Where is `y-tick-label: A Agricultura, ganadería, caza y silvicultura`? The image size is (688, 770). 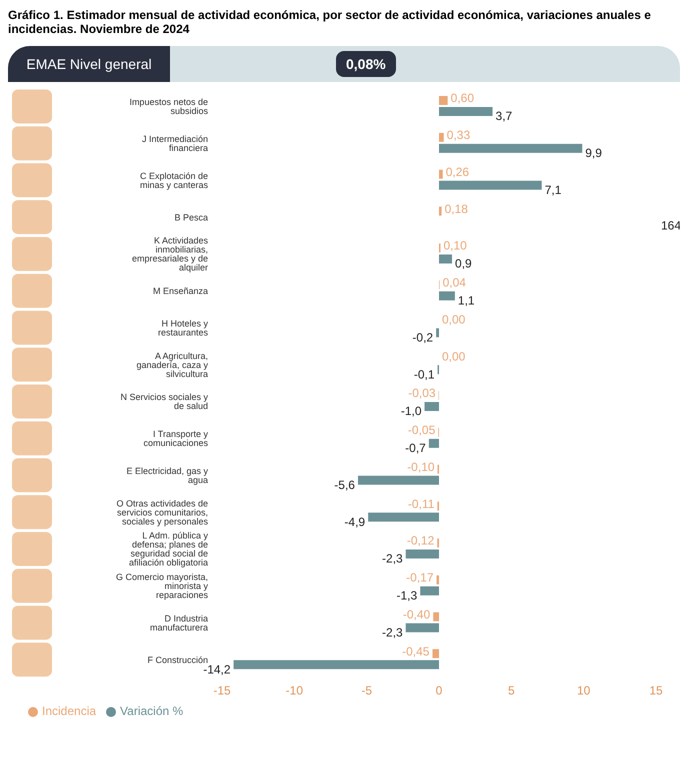 y-tick-label: A Agricultura, ganadería, caza y silvicultura is located at coordinates (172, 364).